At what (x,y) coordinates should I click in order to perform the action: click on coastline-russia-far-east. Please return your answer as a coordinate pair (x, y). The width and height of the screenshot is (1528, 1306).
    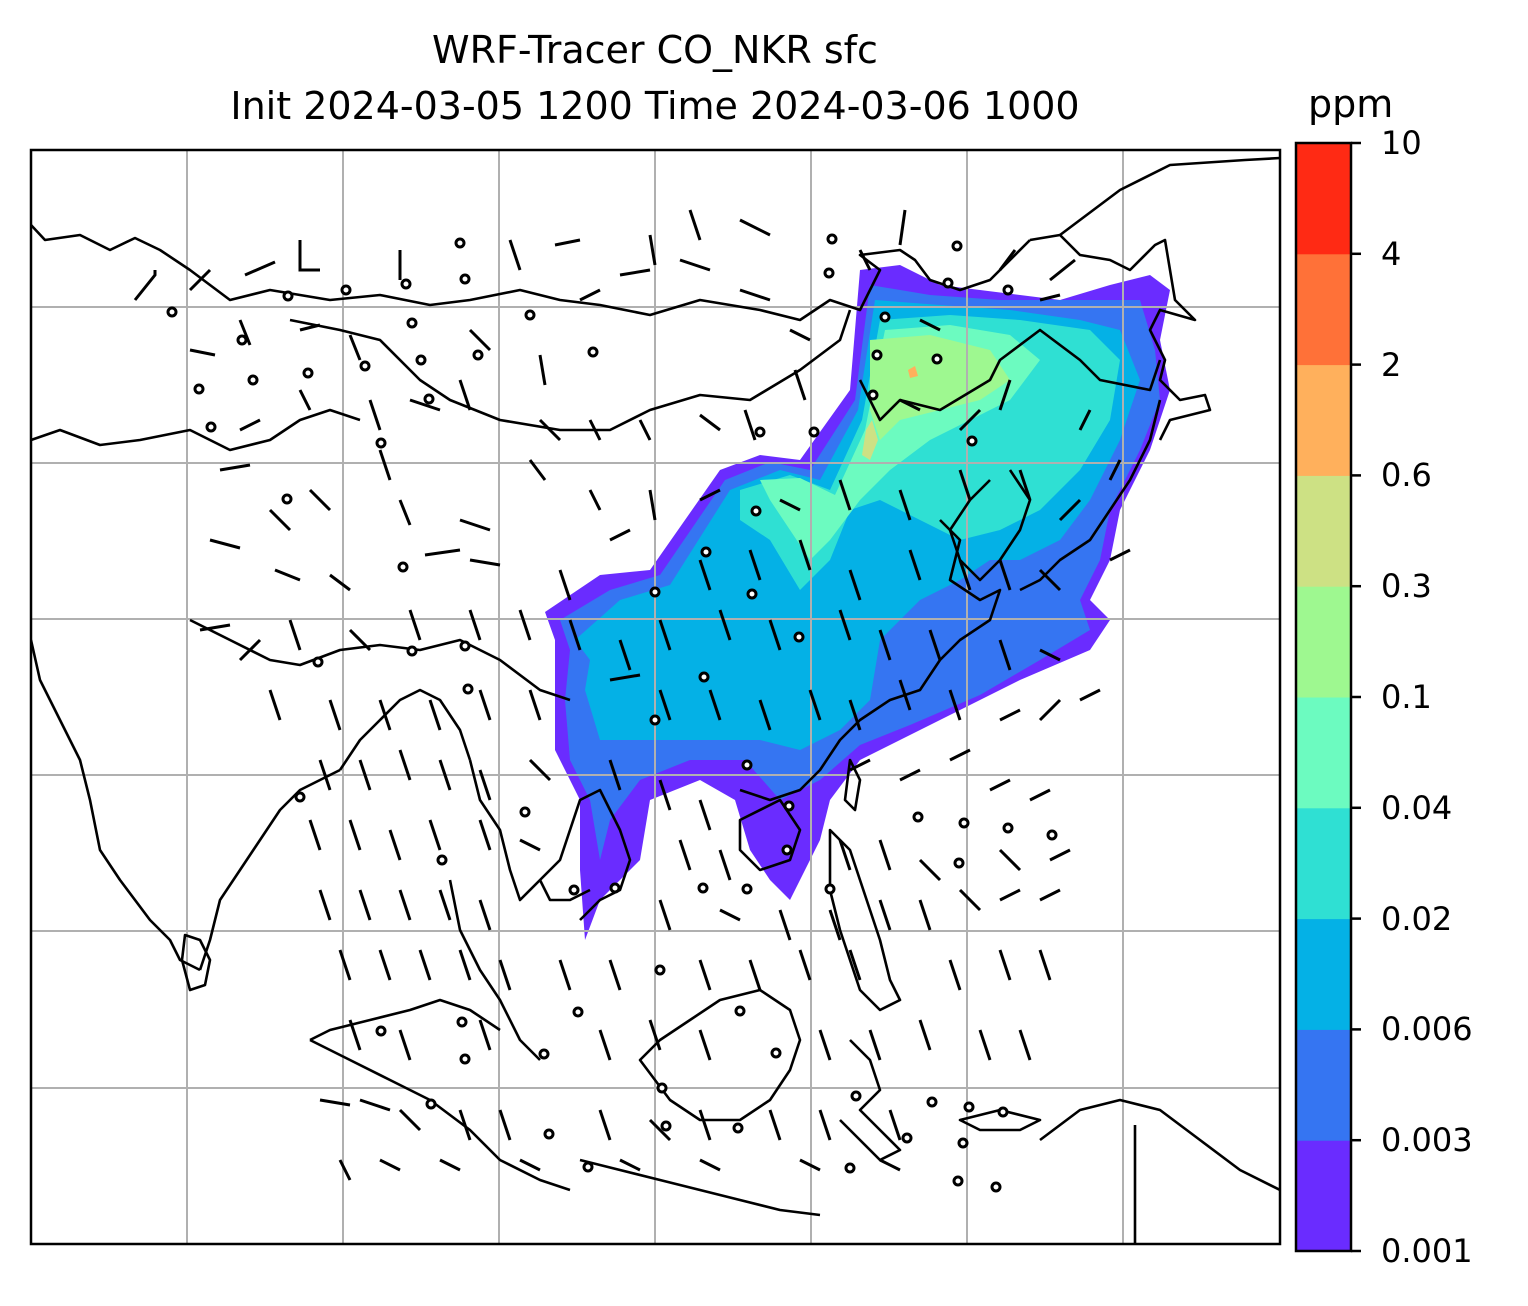
    Looking at the image, I should click on (1120, 337).